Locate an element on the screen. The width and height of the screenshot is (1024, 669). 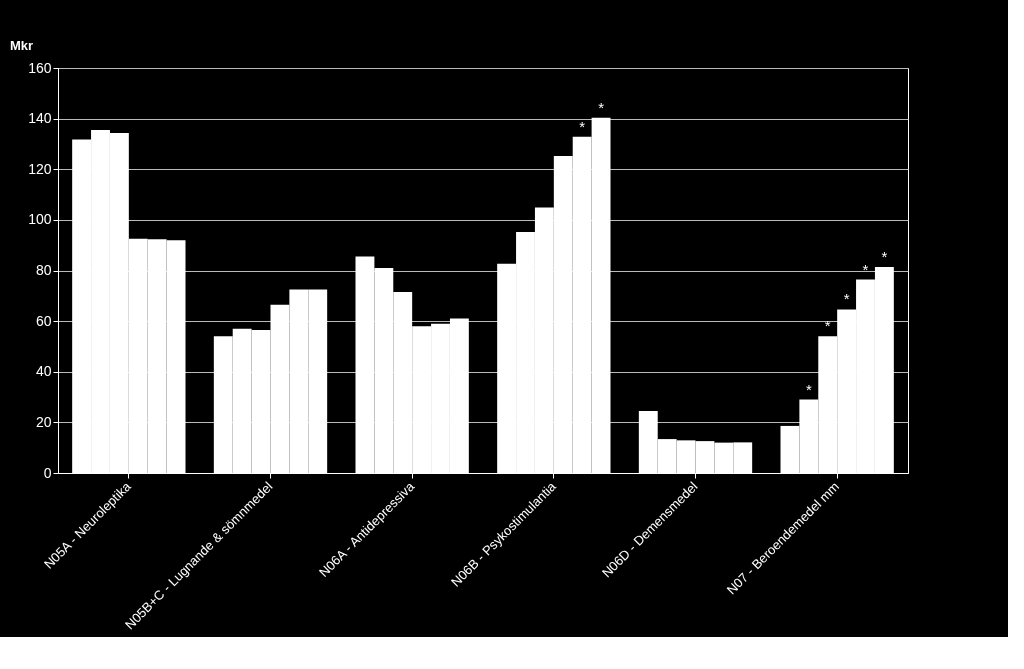
y-axis-title: Mkr is located at coordinates (22, 45).